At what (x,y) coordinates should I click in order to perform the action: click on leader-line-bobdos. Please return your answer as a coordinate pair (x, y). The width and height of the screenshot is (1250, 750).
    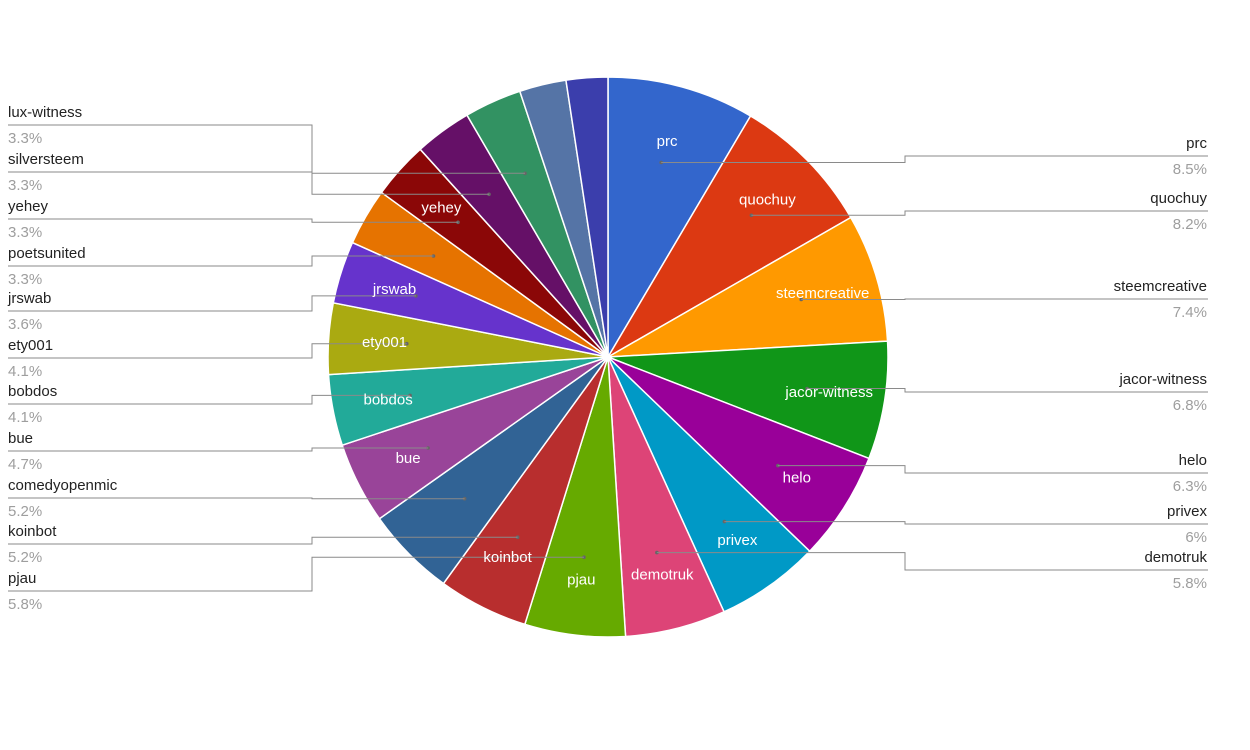
    Looking at the image, I should click on (209, 399).